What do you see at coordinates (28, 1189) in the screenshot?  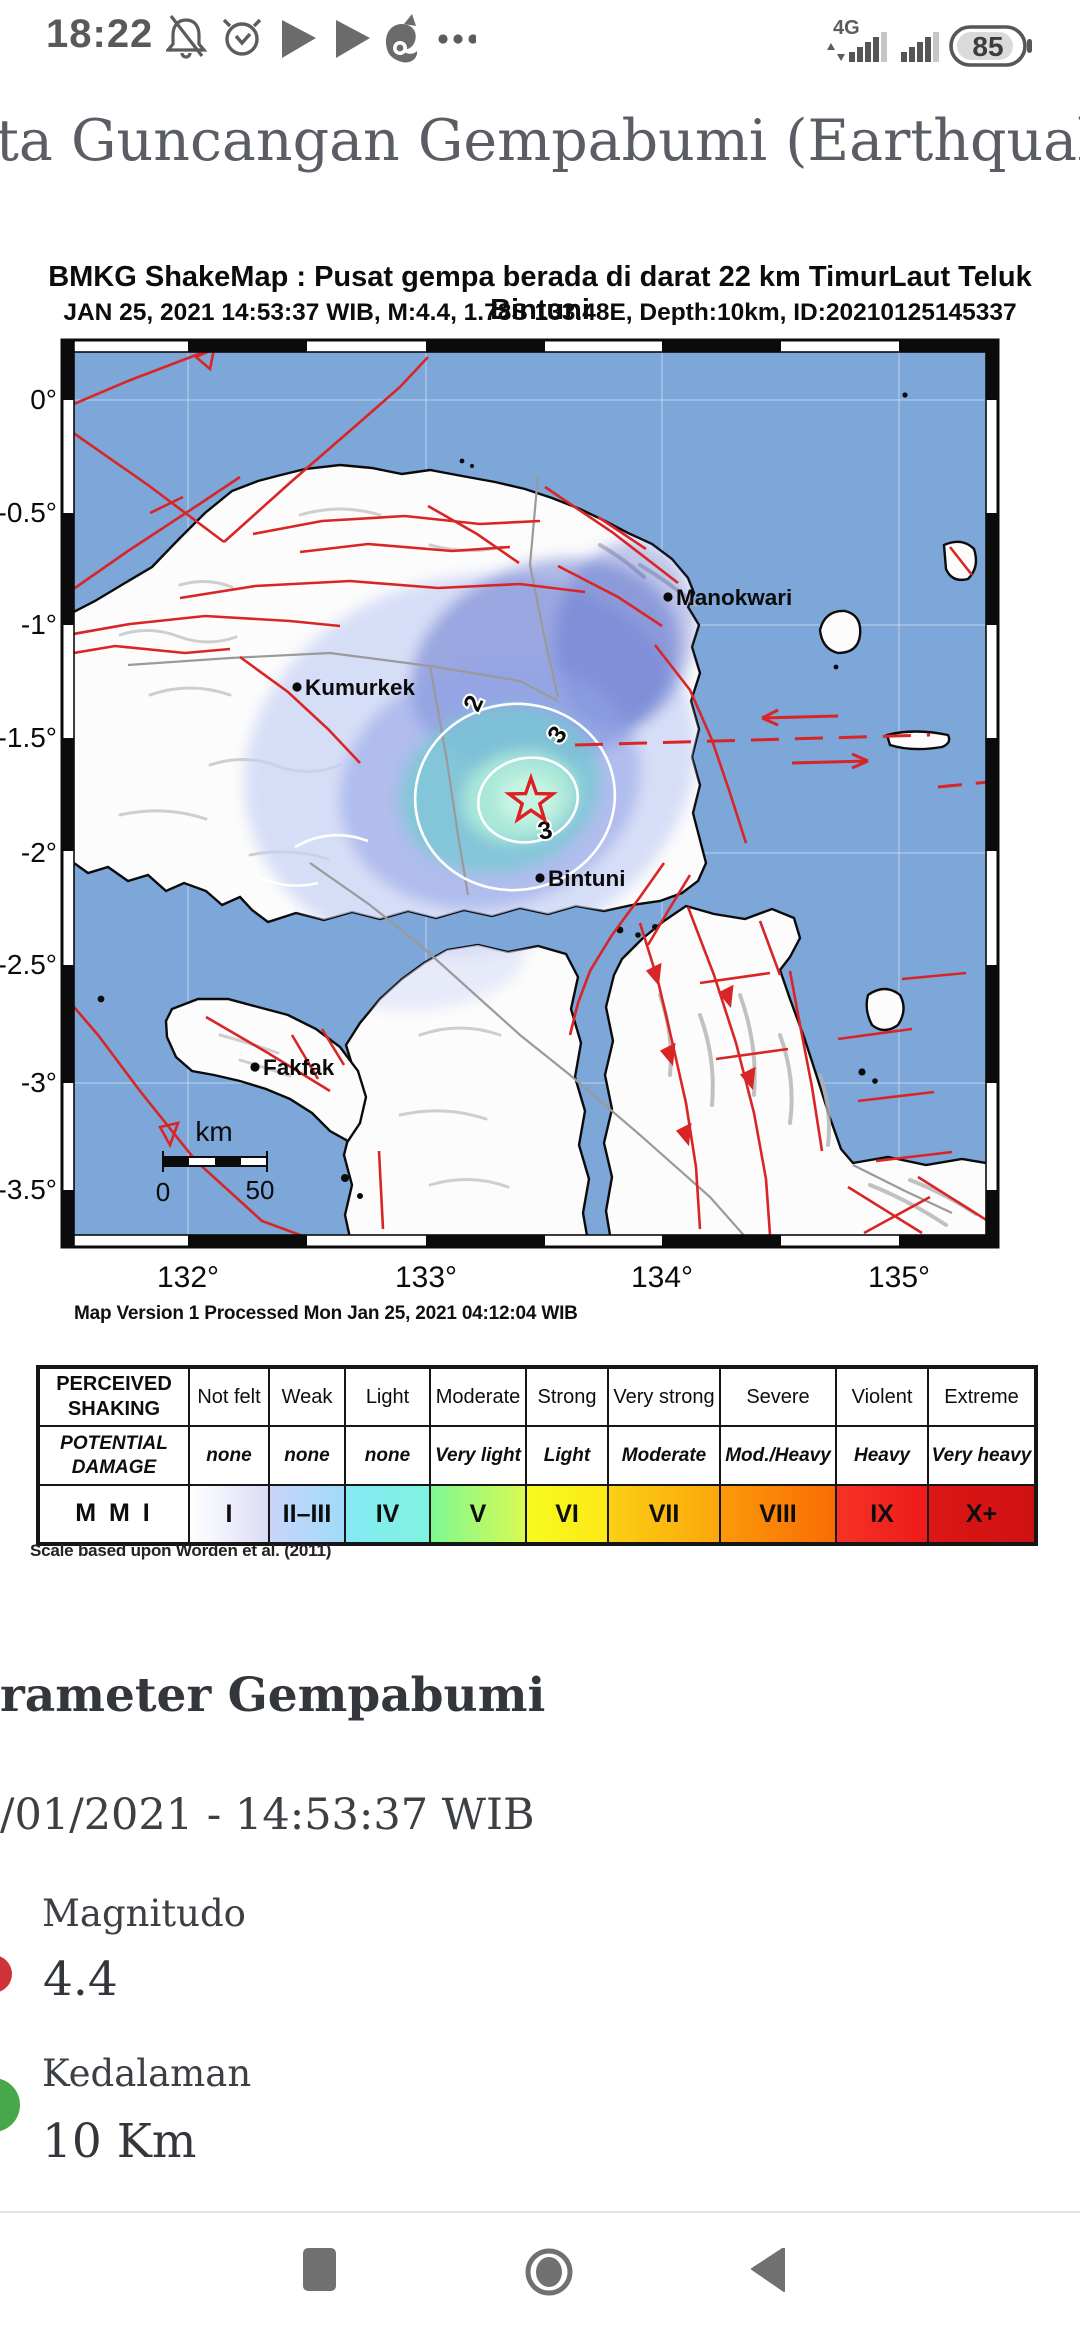 I see `svg-text: -3.5°` at bounding box center [28, 1189].